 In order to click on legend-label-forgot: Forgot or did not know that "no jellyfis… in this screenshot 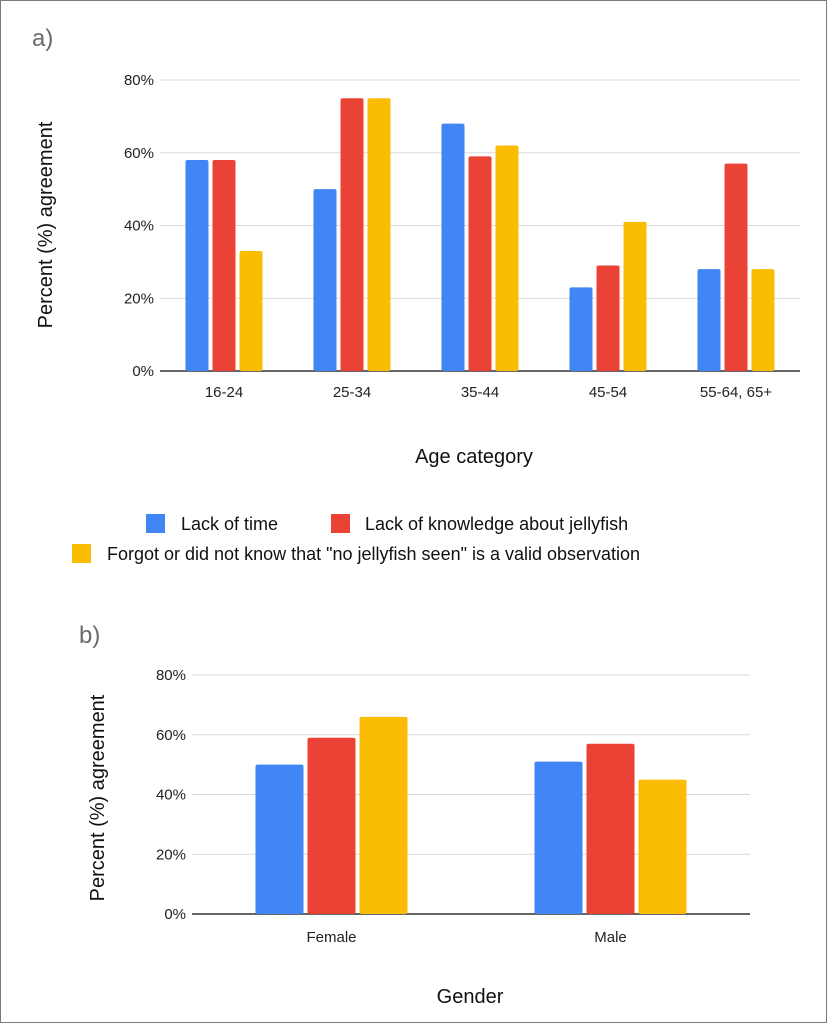, I will do `click(373, 554)`.